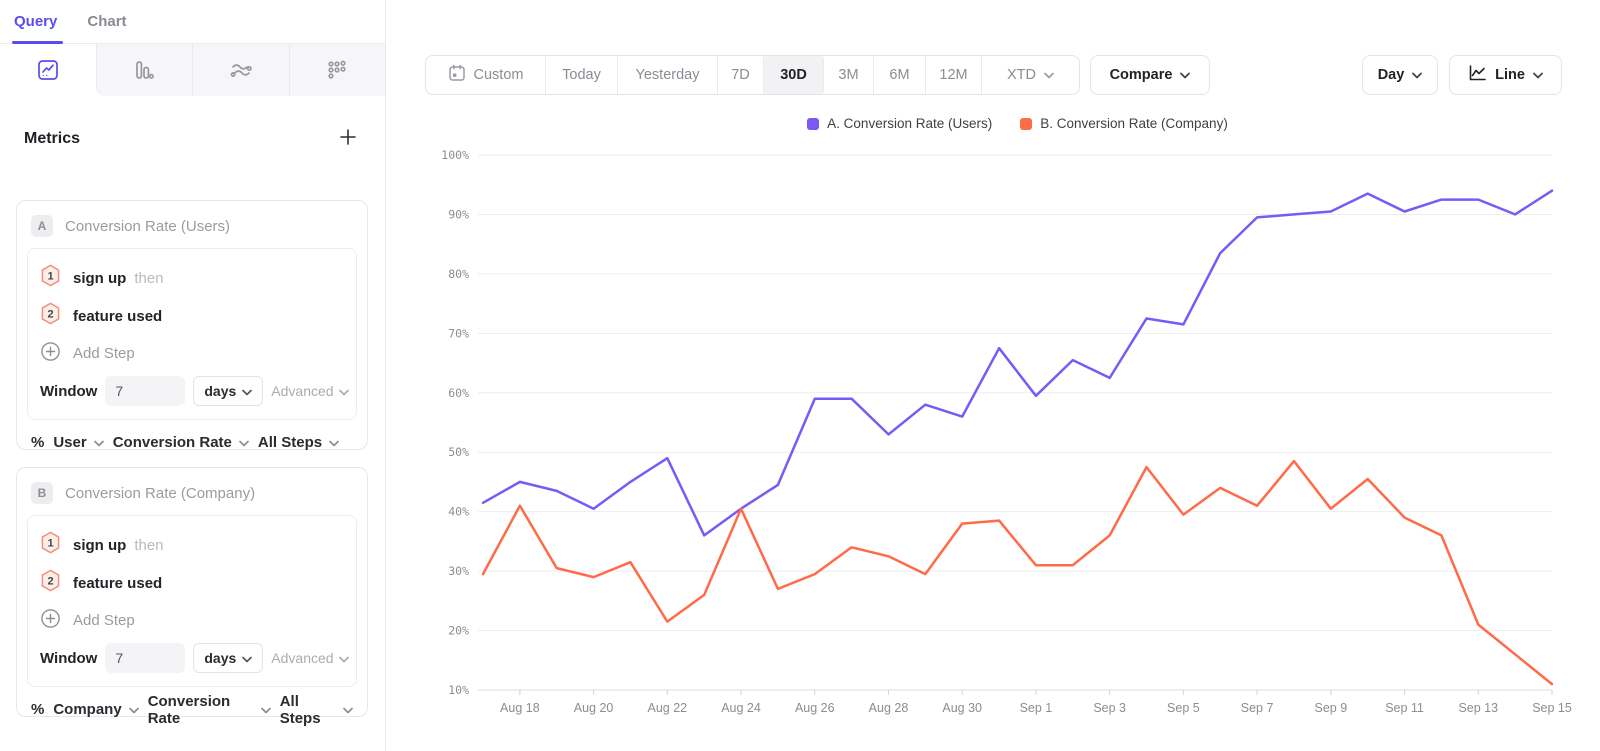  I want to click on chart-type-strip, so click(192, 70).